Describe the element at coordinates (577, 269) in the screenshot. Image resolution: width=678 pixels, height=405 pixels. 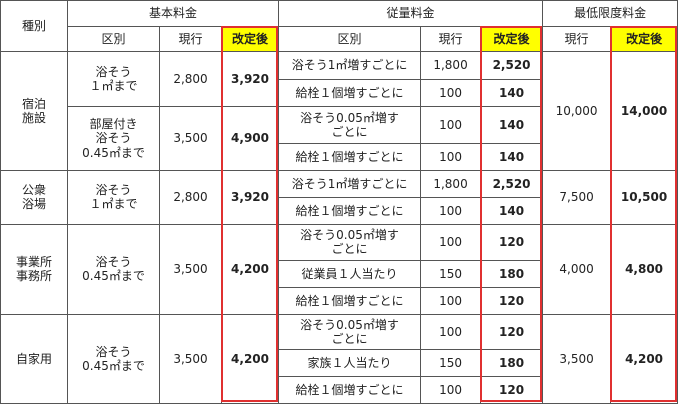
I see `minimum-current-cell: 4,000` at that location.